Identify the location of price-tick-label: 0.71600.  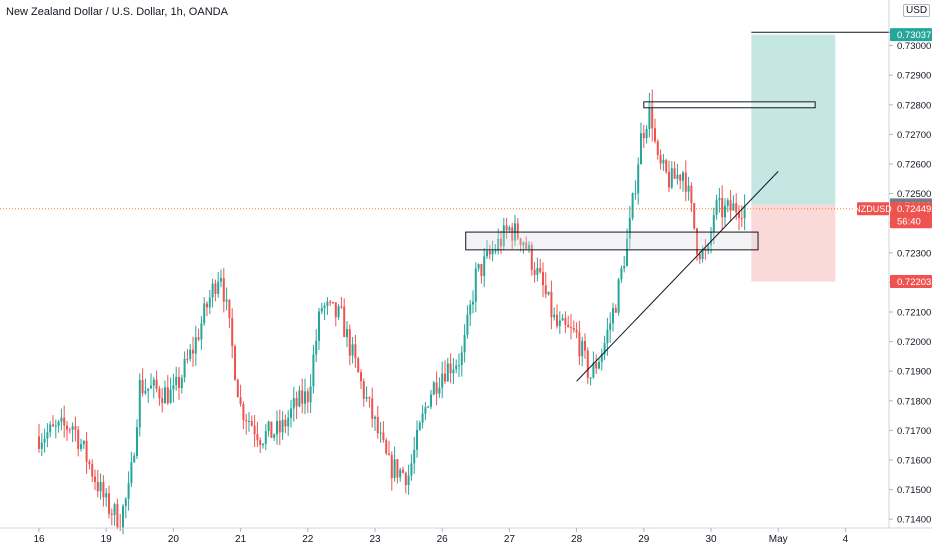
(914, 461).